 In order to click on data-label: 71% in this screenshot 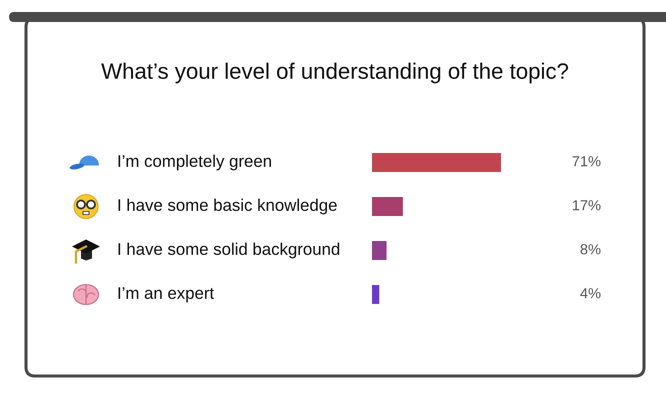, I will do `click(586, 161)`.